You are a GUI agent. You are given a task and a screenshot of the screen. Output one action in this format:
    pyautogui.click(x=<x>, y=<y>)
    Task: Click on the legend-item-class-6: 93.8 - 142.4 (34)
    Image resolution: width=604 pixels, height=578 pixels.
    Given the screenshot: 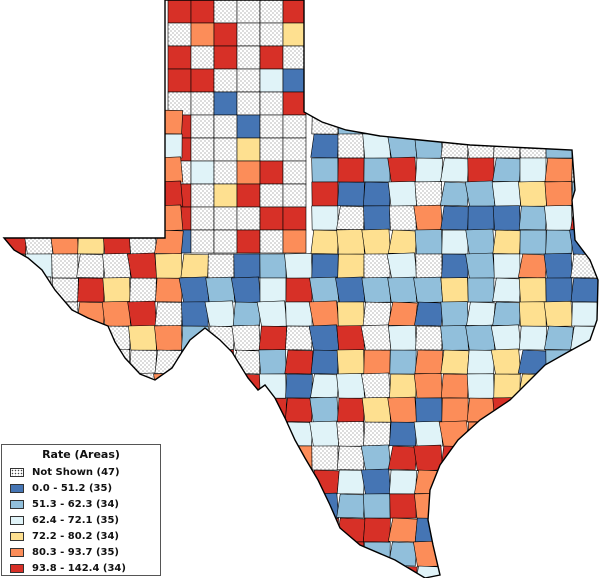 What is the action you would take?
    pyautogui.click(x=68, y=568)
    